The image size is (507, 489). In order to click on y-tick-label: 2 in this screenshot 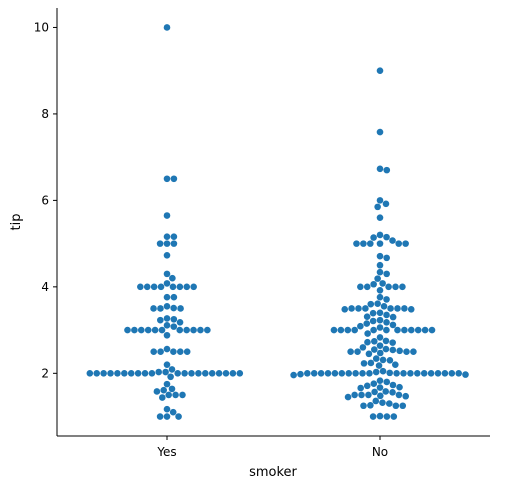, I will do `click(45, 373)`.